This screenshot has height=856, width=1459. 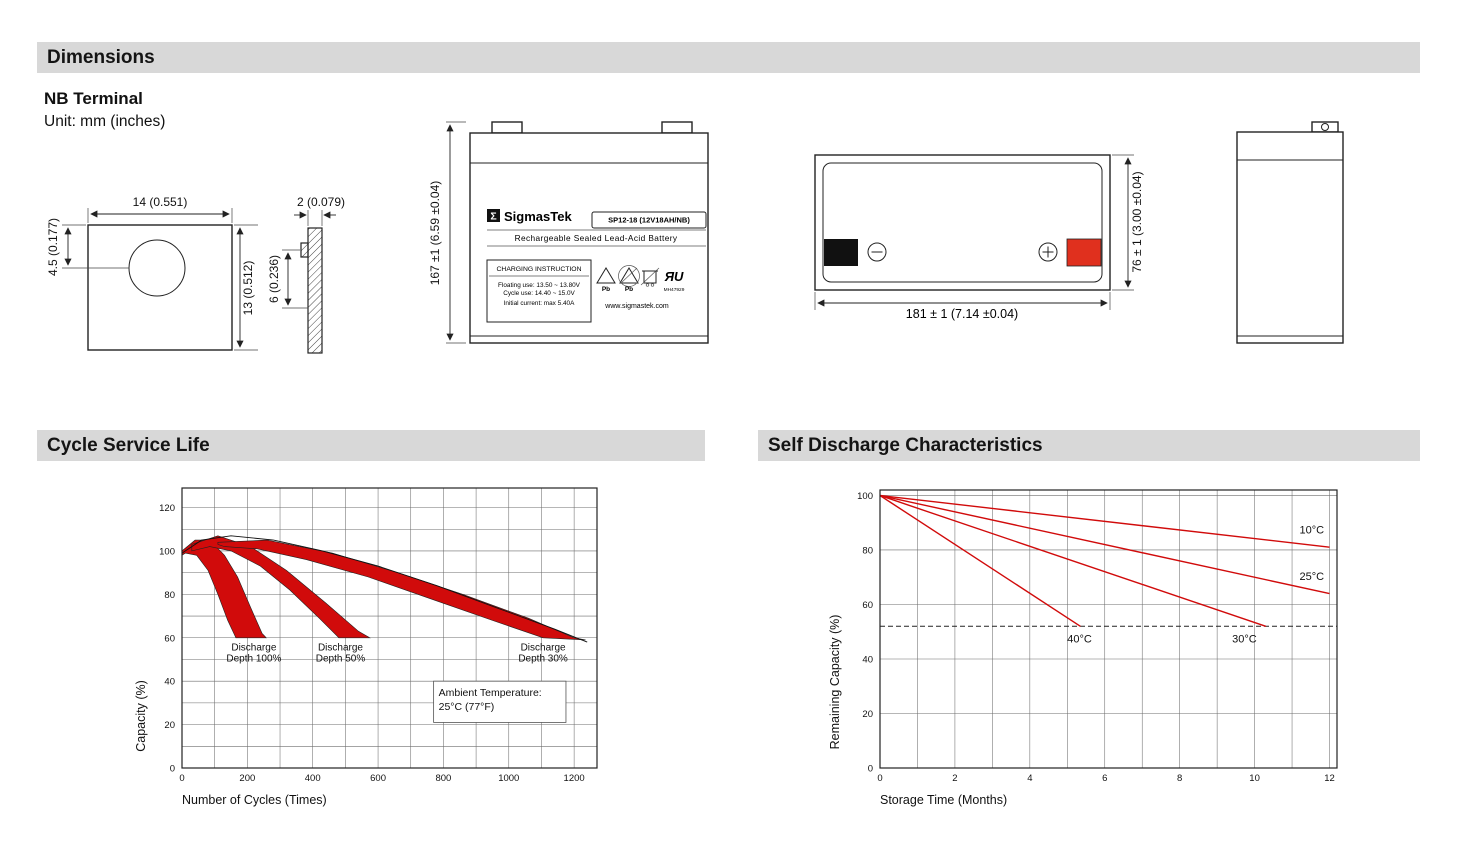 I want to click on self-discharge-section-header: Self Discharge Characteristics, so click(x=1089, y=445).